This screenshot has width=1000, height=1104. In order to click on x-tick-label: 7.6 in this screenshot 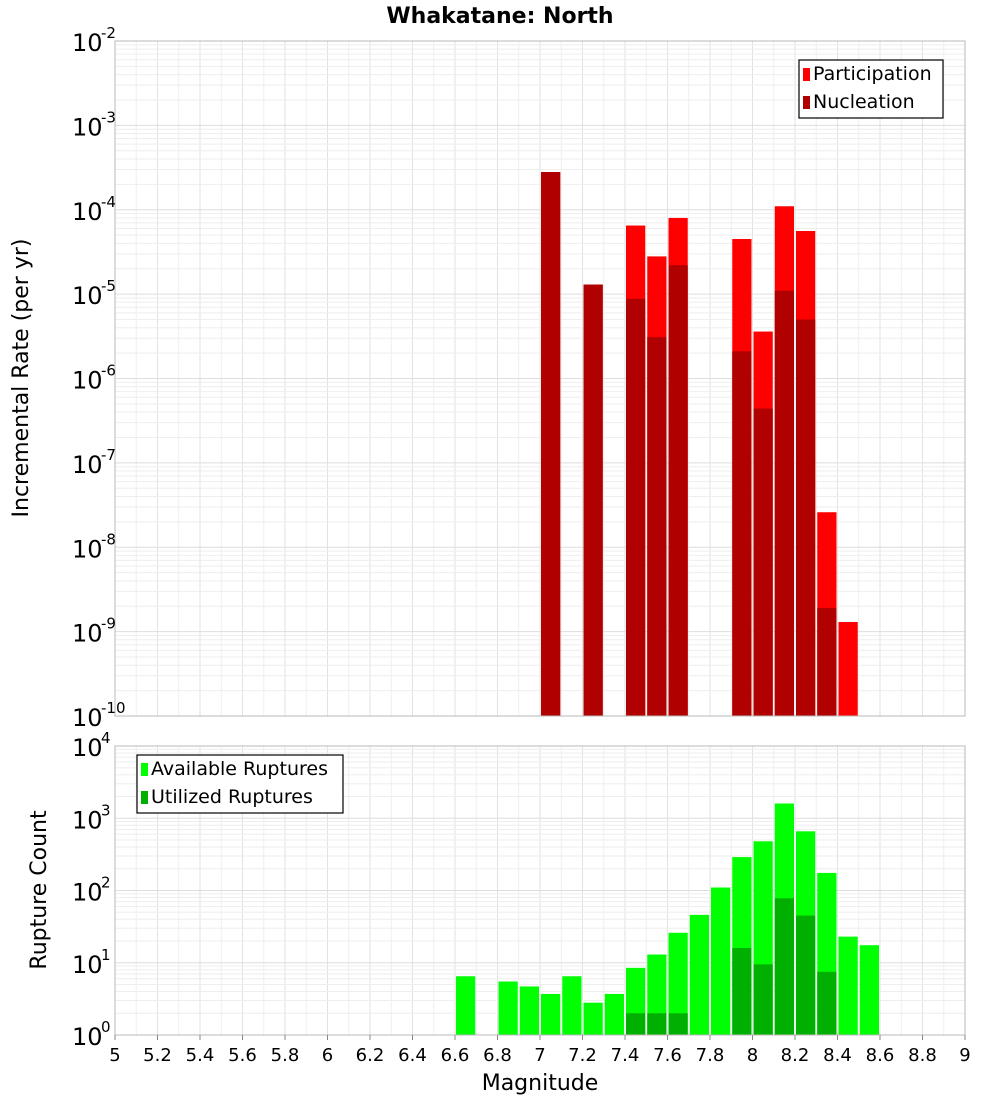, I will do `click(667, 1055)`.